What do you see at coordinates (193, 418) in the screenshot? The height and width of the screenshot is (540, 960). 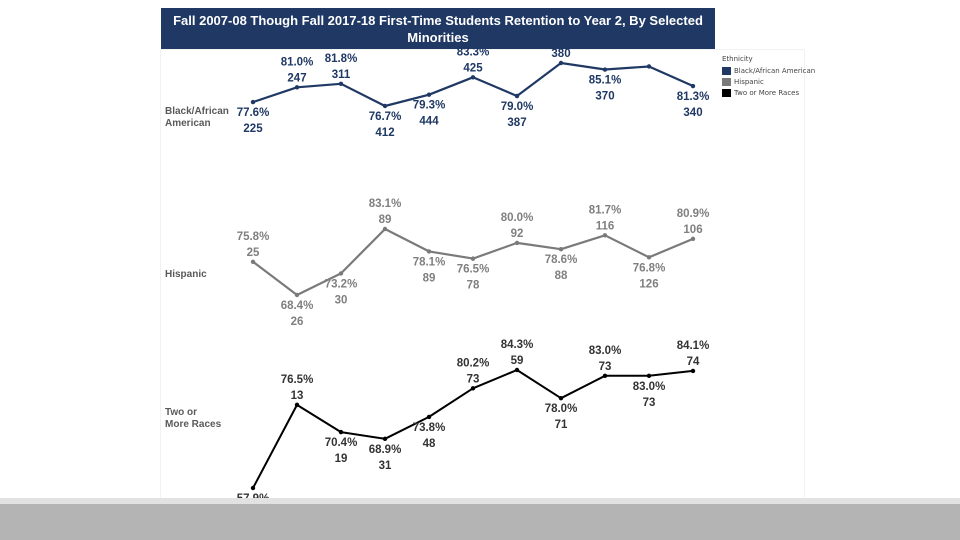 I see `row-label-two-or-more-races: Two or More Races` at bounding box center [193, 418].